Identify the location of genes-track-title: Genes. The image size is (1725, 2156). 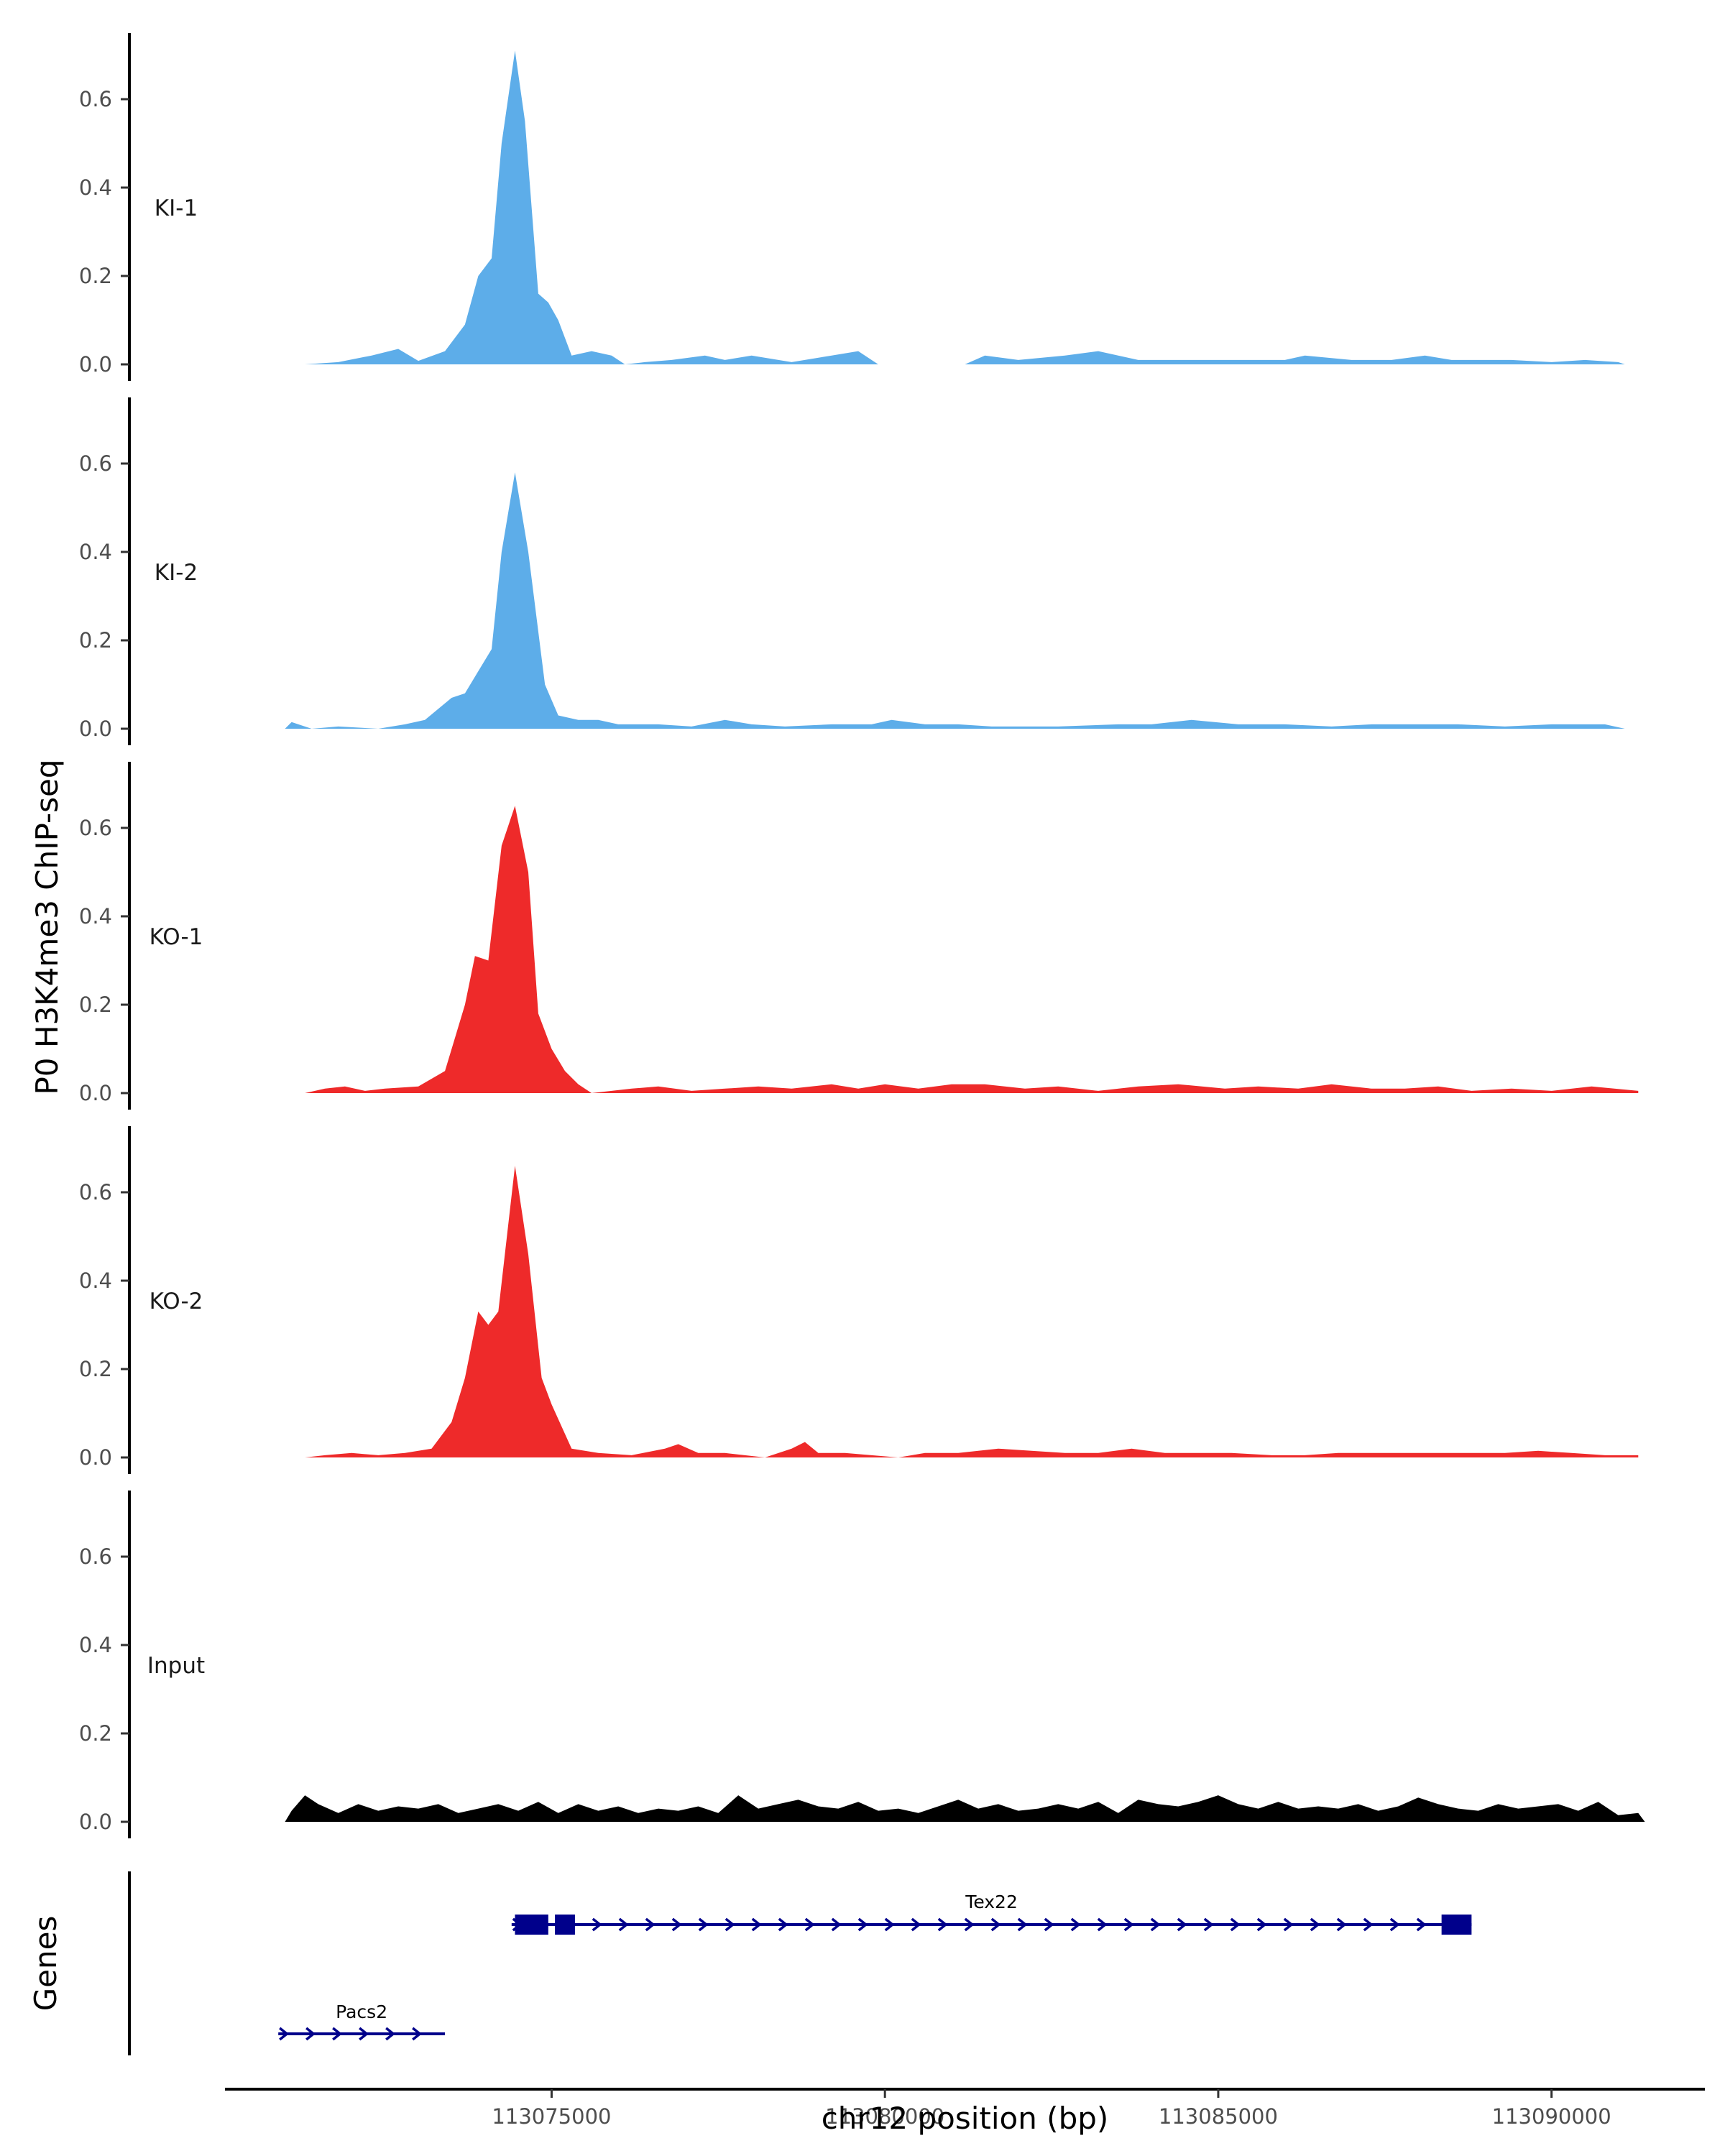
(45, 1964).